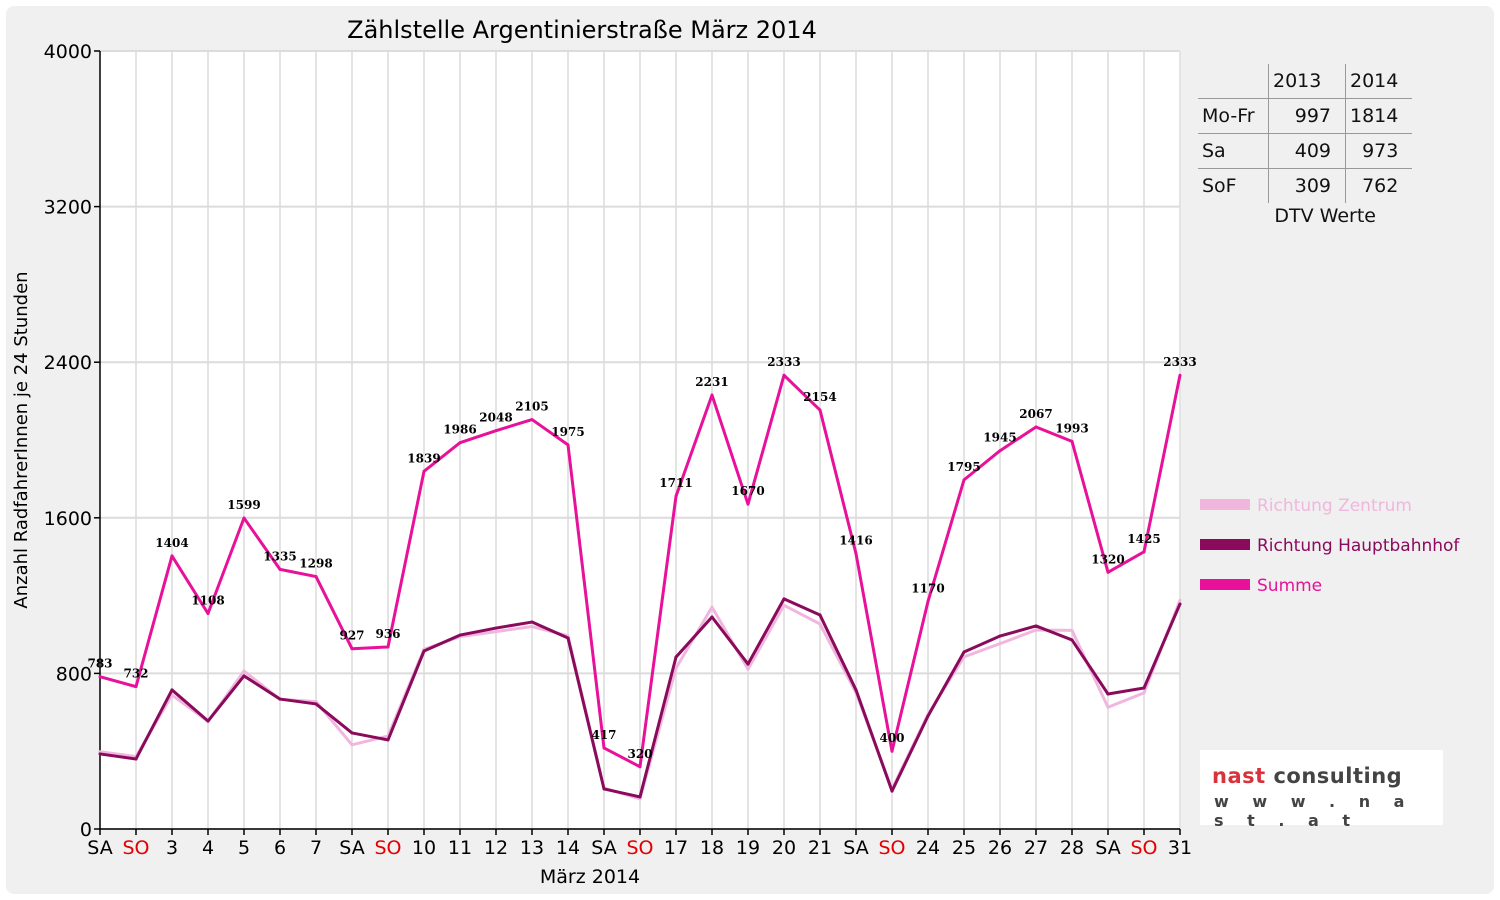  What do you see at coordinates (244, 848) in the screenshot?
I see `x-tick-label: 5` at bounding box center [244, 848].